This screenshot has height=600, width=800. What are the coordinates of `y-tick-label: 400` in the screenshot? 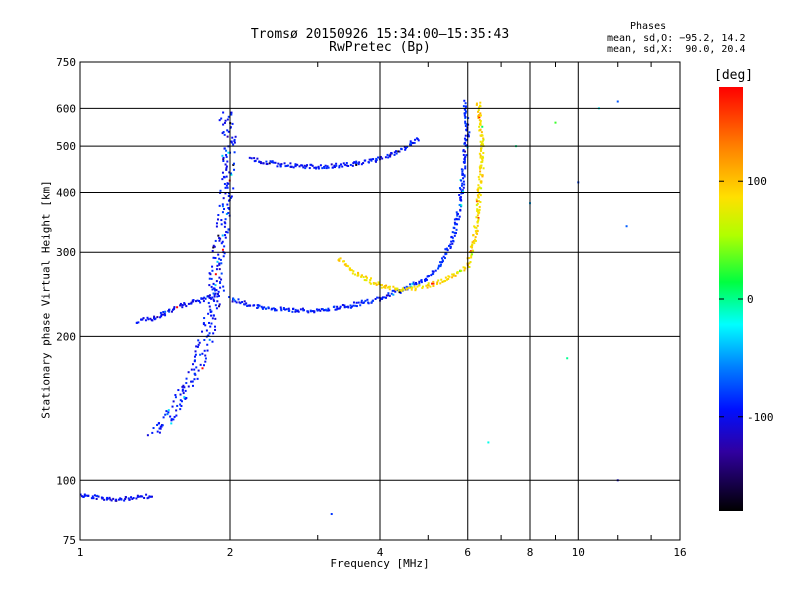 It's located at (66, 192).